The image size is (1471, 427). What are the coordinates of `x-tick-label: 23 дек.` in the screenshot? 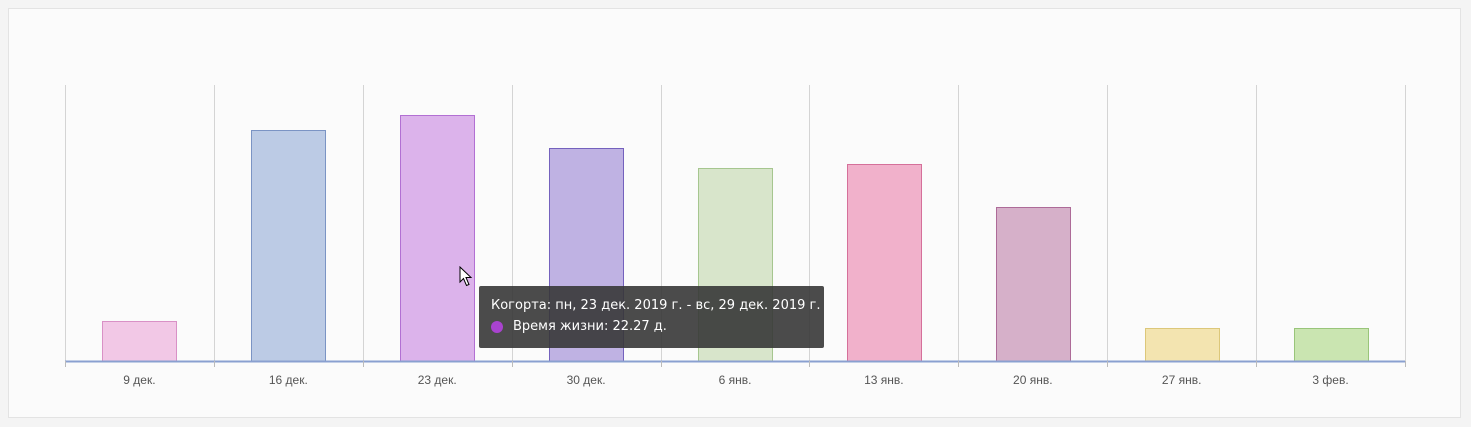 It's located at (437, 380).